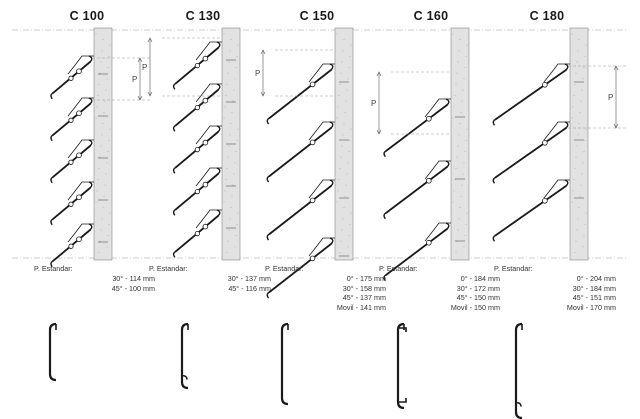 This screenshot has height=419, width=640. What do you see at coordinates (596, 278) in the screenshot?
I see `spec-line: 0° - 204 mm` at bounding box center [596, 278].